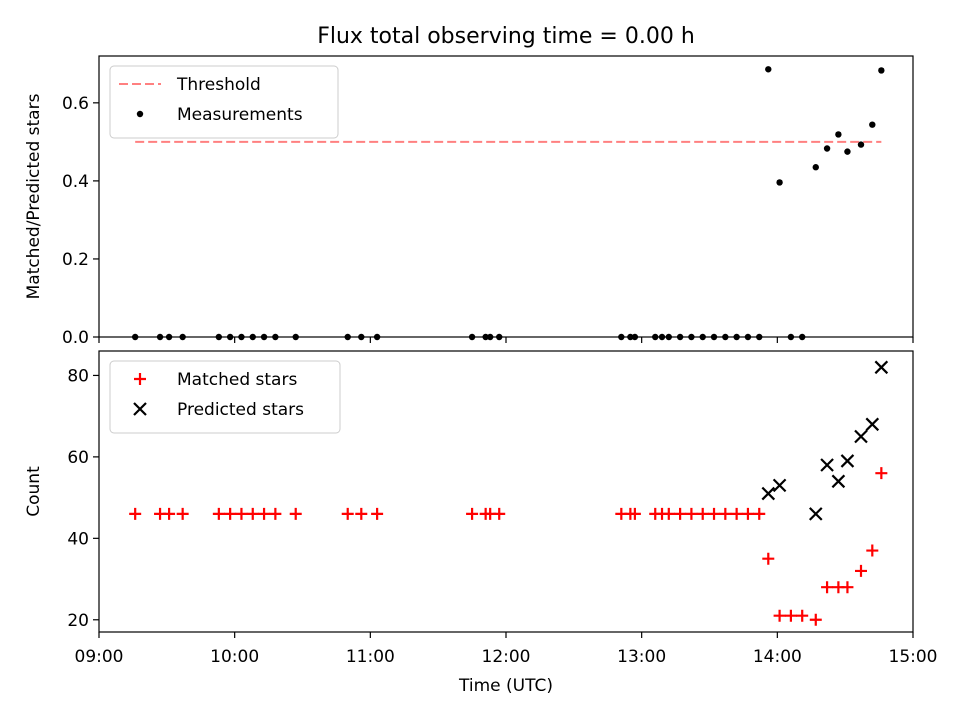 Image resolution: width=960 pixels, height=720 pixels. What do you see at coordinates (75, 338) in the screenshot?
I see `y-tick-label: 0.0` at bounding box center [75, 338].